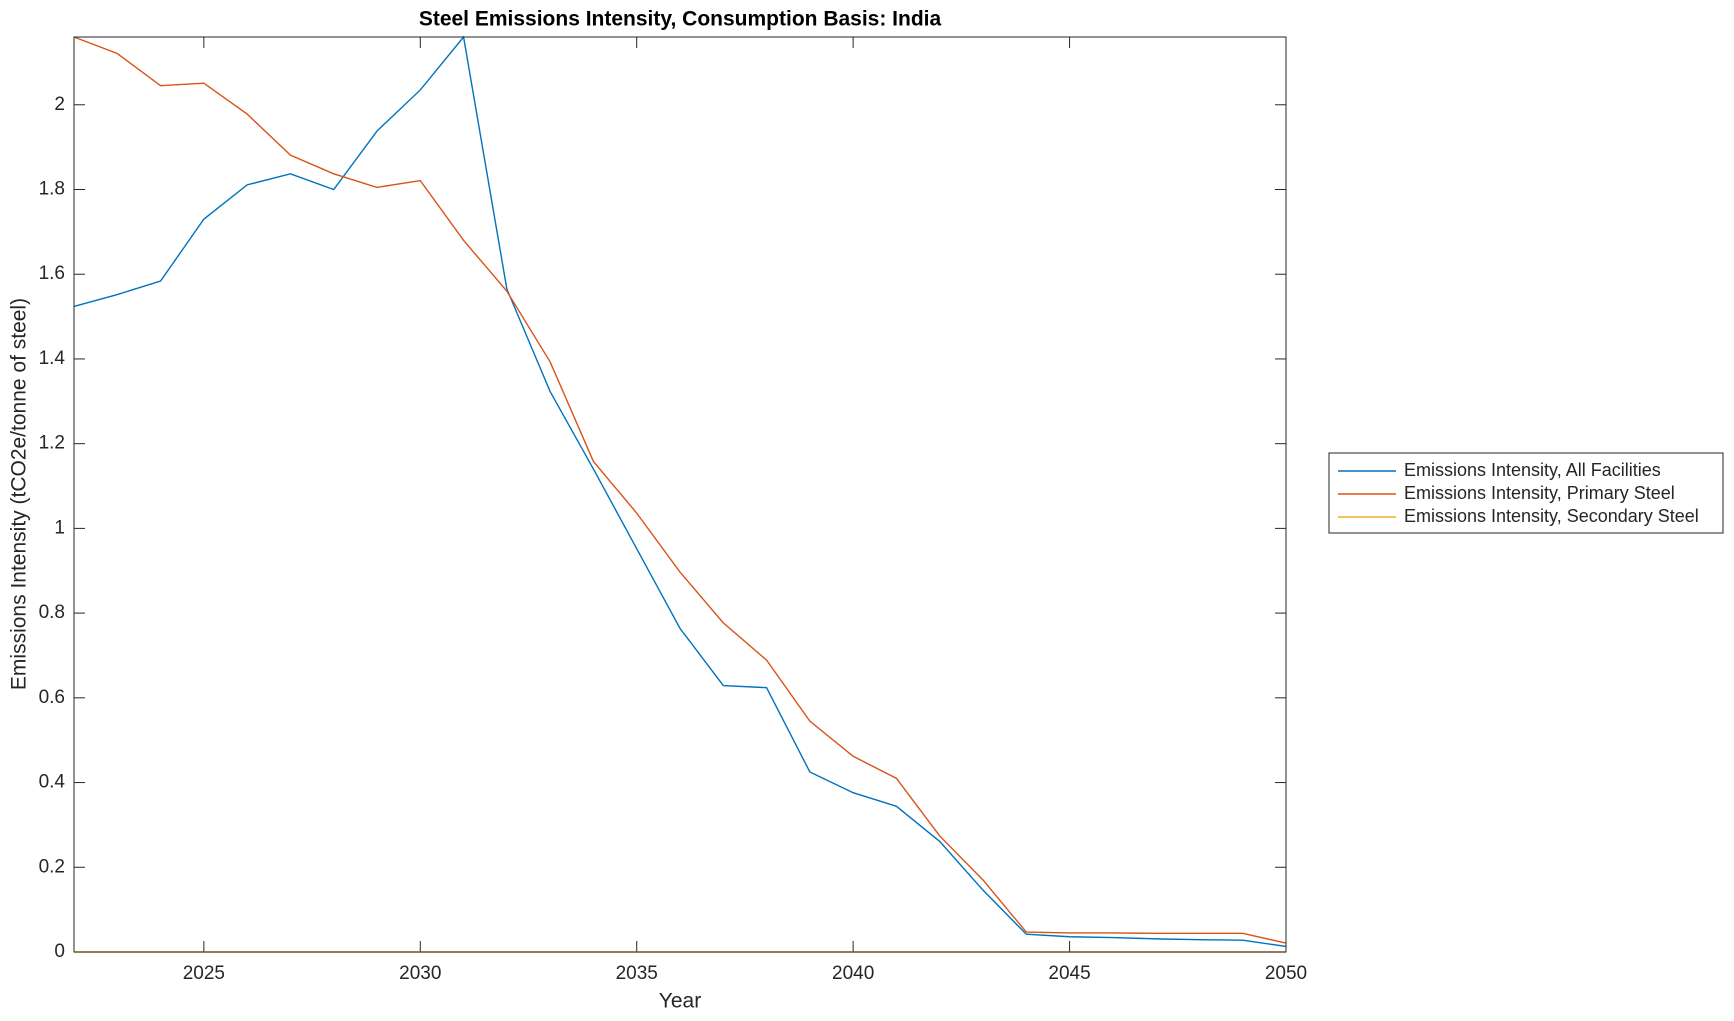 Image resolution: width=1734 pixels, height=1021 pixels. Describe the element at coordinates (637, 973) in the screenshot. I see `x-tick-label: 2035` at that location.